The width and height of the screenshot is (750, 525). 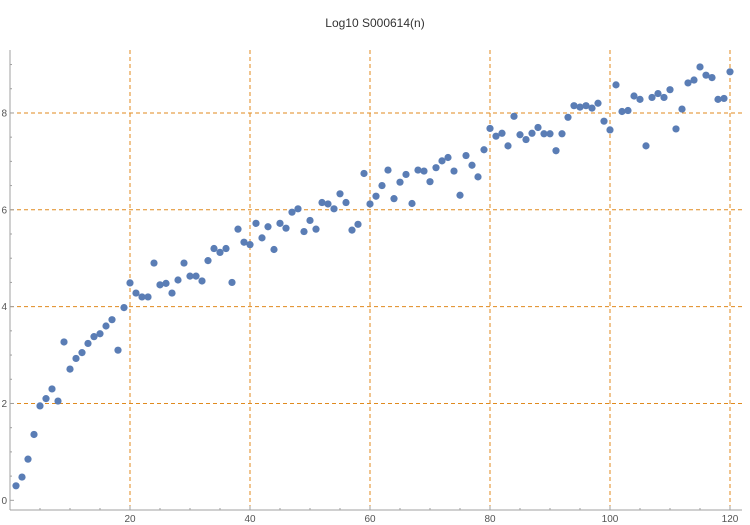 What do you see at coordinates (370, 519) in the screenshot?
I see `x-tick-label: 60` at bounding box center [370, 519].